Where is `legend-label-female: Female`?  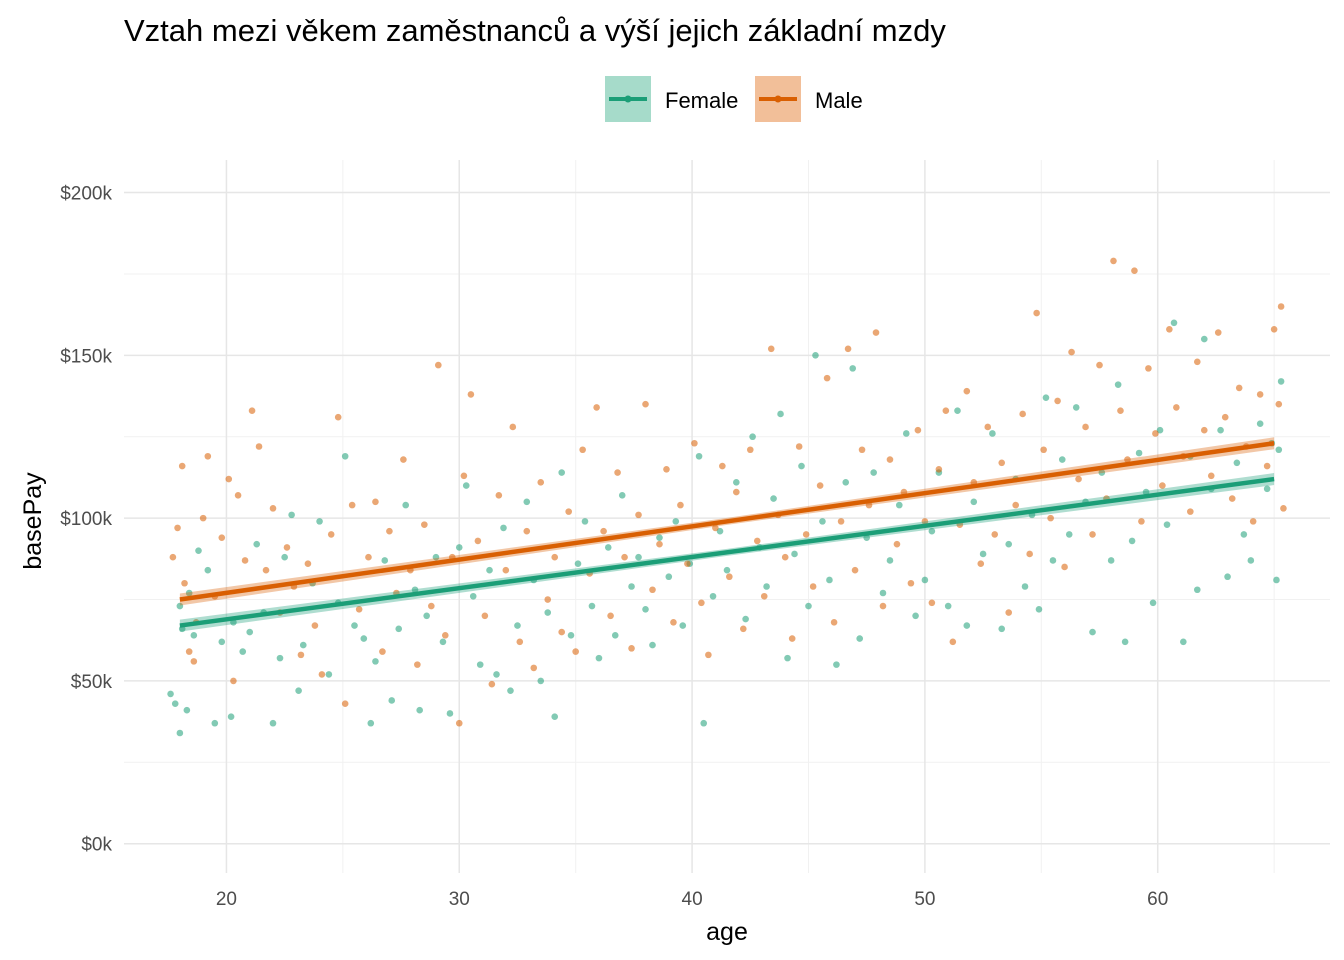 legend-label-female: Female is located at coordinates (701, 100).